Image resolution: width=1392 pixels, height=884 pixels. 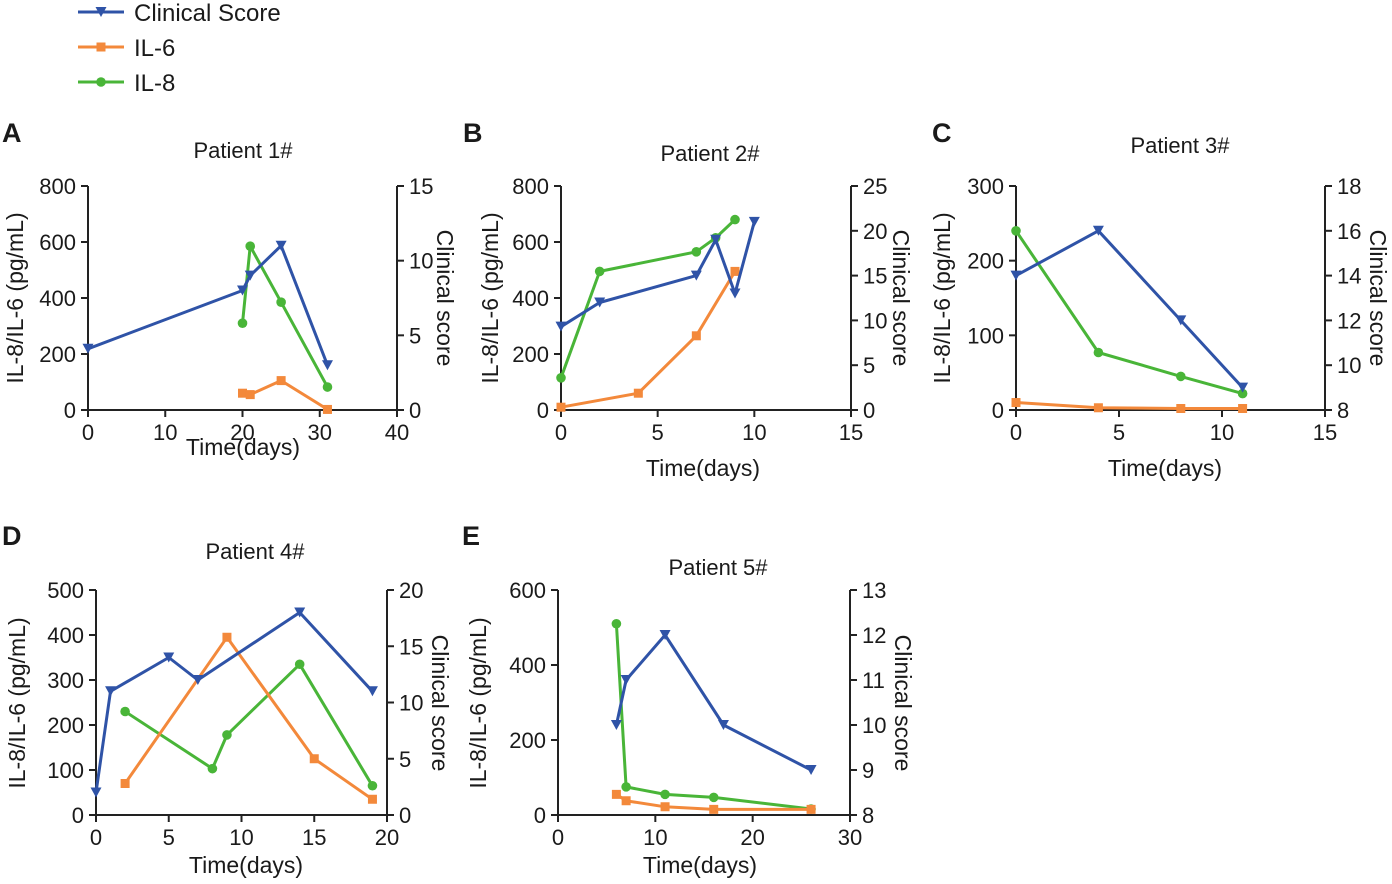 What do you see at coordinates (126, 48) in the screenshot?
I see `legend-item-il-6: IL-6` at bounding box center [126, 48].